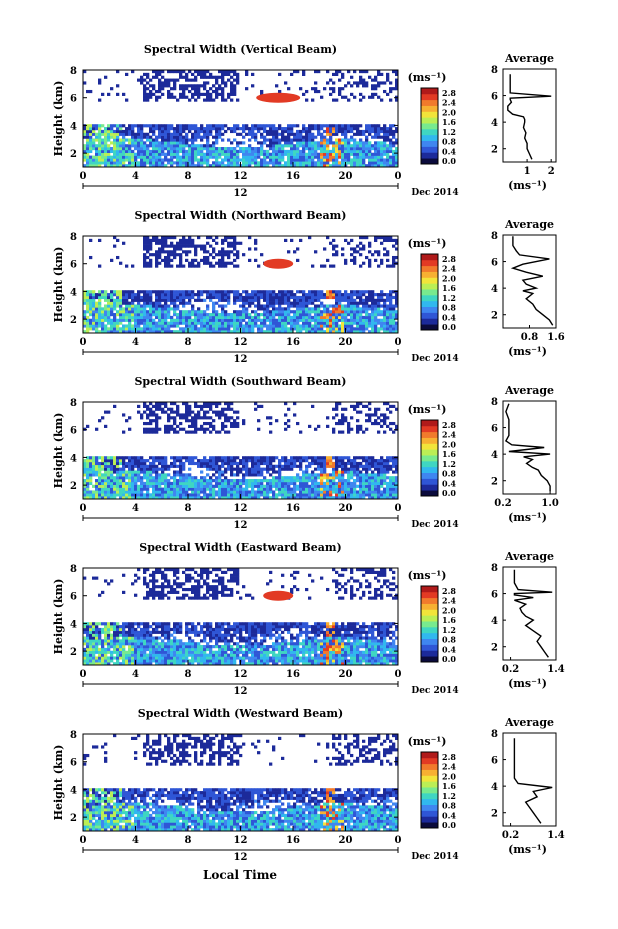  I want to click on colorbar-segment, so click(429, 97).